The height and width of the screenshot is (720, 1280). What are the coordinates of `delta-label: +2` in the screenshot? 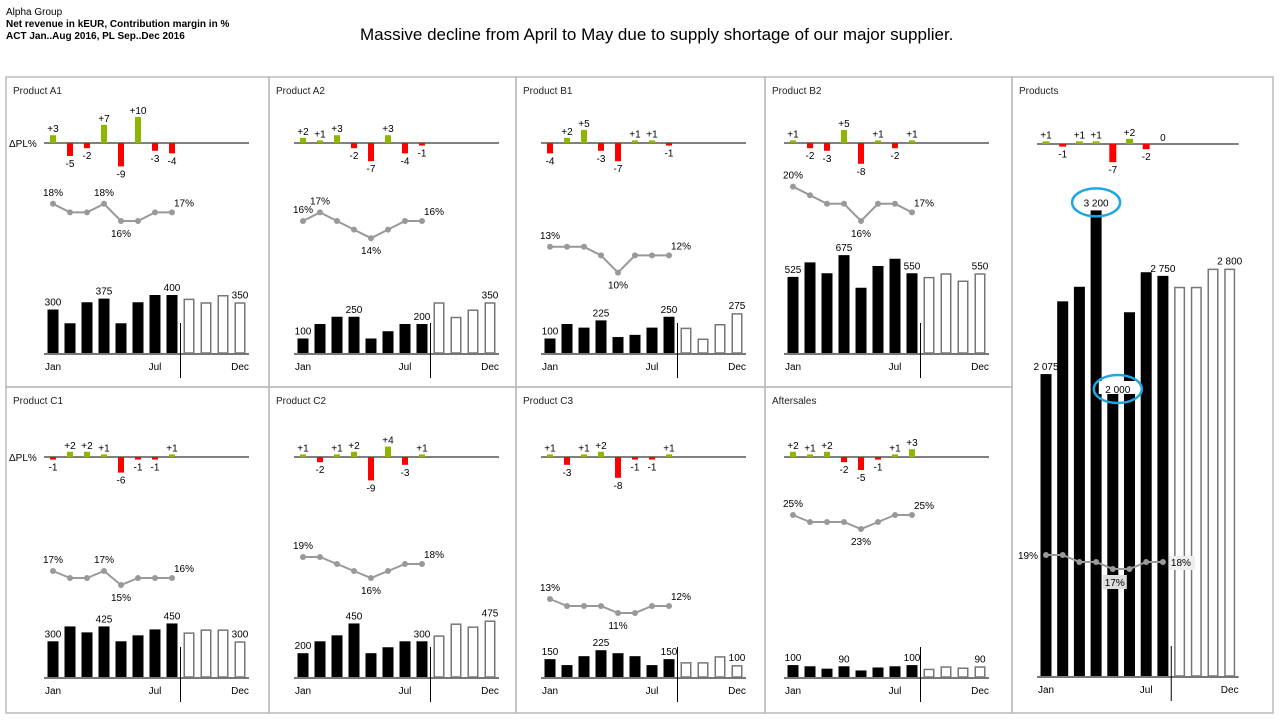 It's located at (601, 446).